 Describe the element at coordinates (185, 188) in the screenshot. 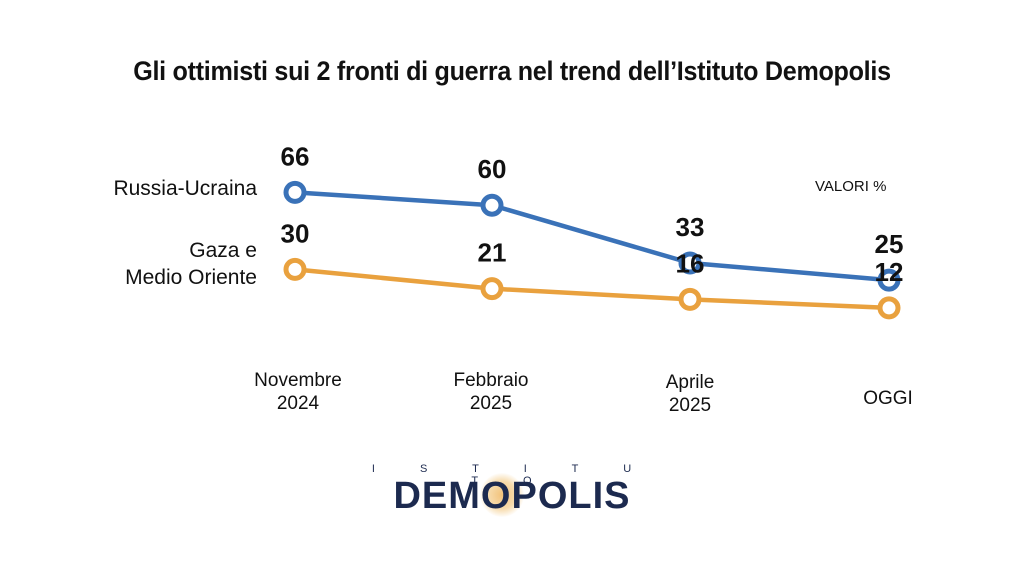

I see `series-label-russia-ucraina: Russia-Ucraina` at that location.